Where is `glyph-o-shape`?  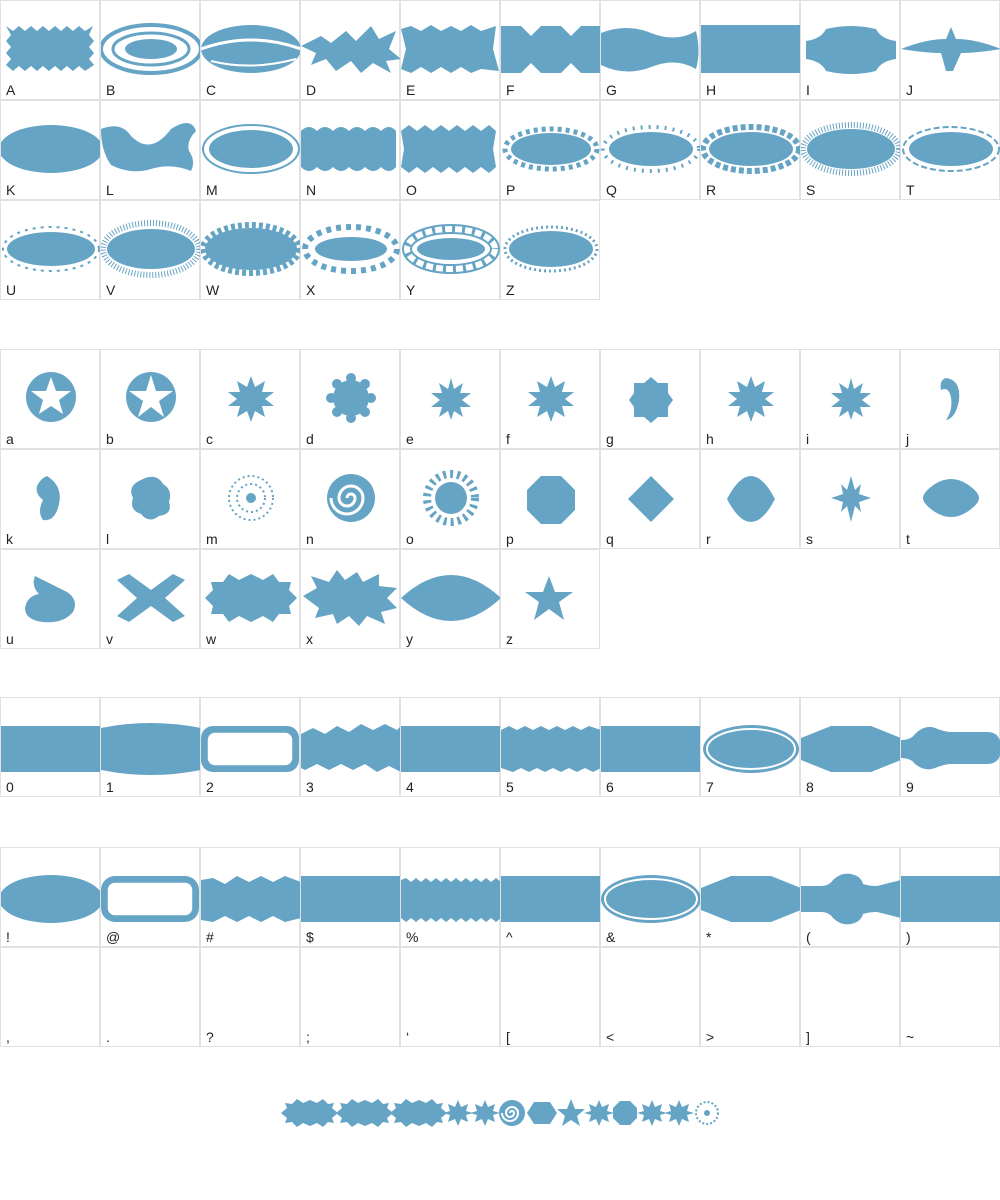
glyph-o-shape is located at coordinates (451, 498).